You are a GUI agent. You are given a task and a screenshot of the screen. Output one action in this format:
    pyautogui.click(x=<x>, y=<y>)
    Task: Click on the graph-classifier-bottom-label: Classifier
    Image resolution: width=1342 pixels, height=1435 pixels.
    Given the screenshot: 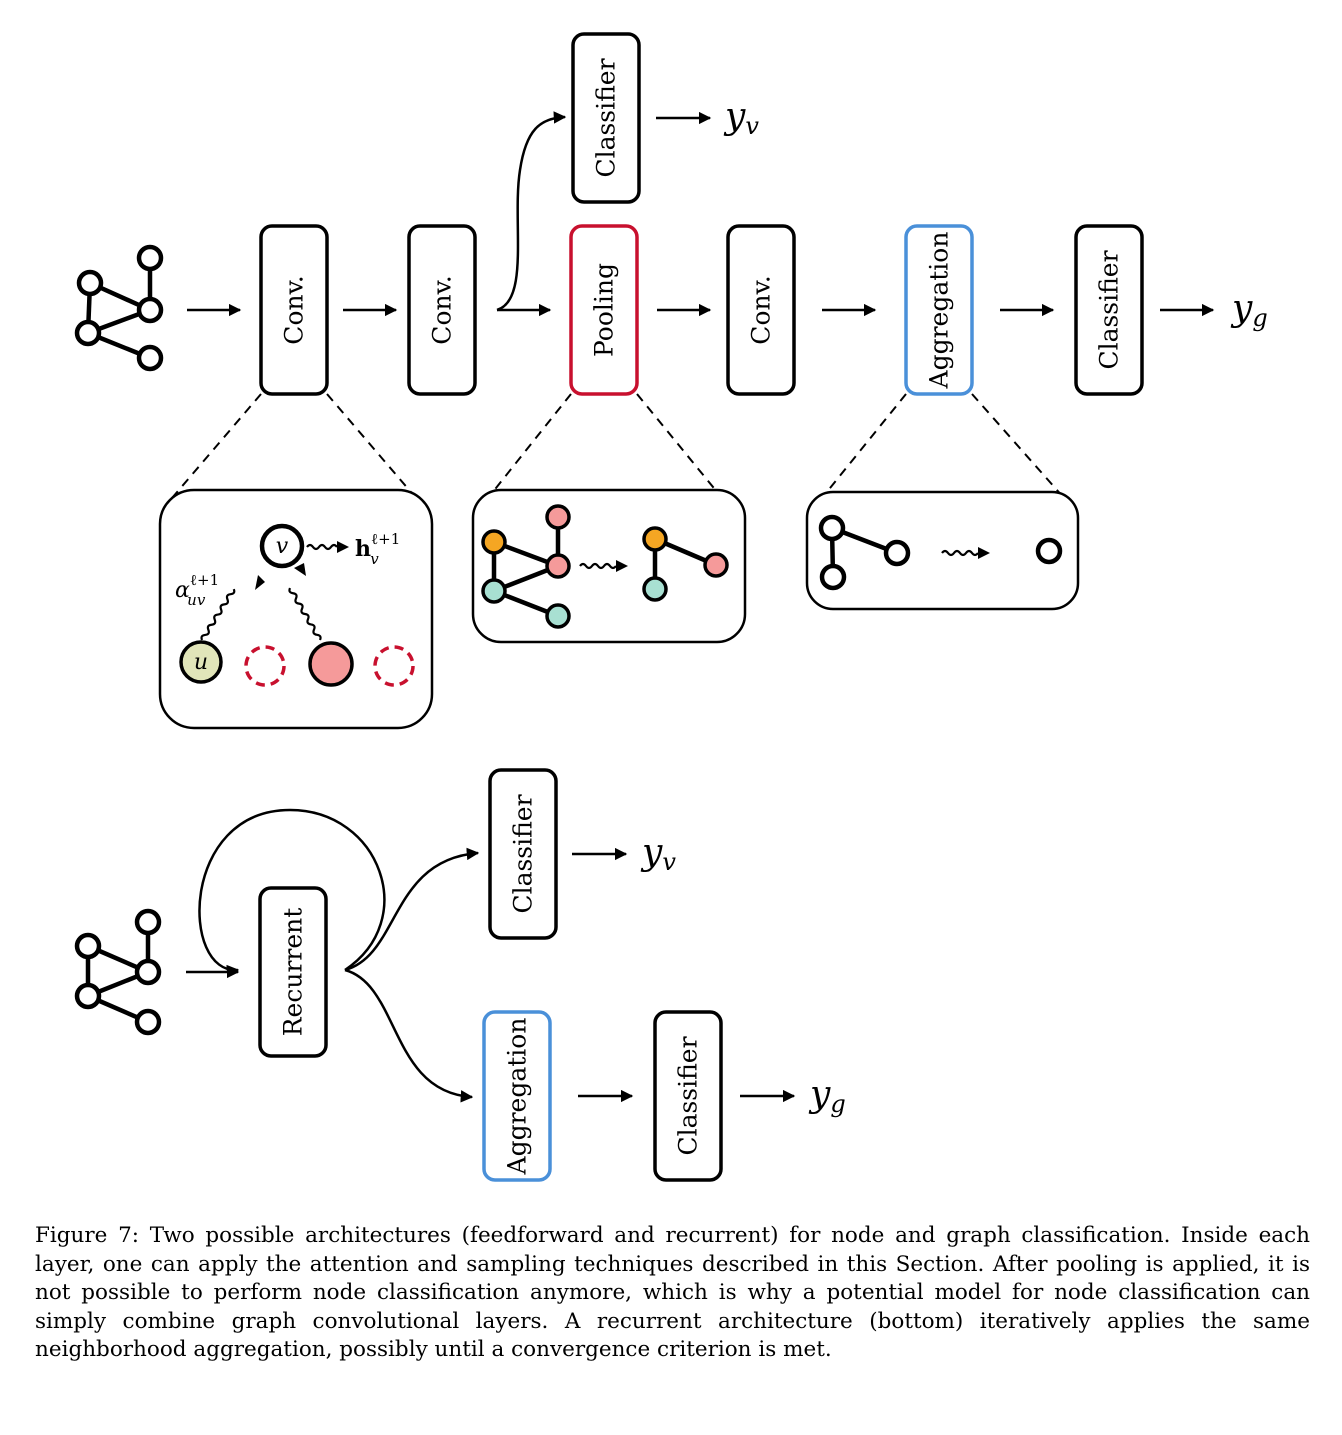 What is the action you would take?
    pyautogui.click(x=688, y=1095)
    